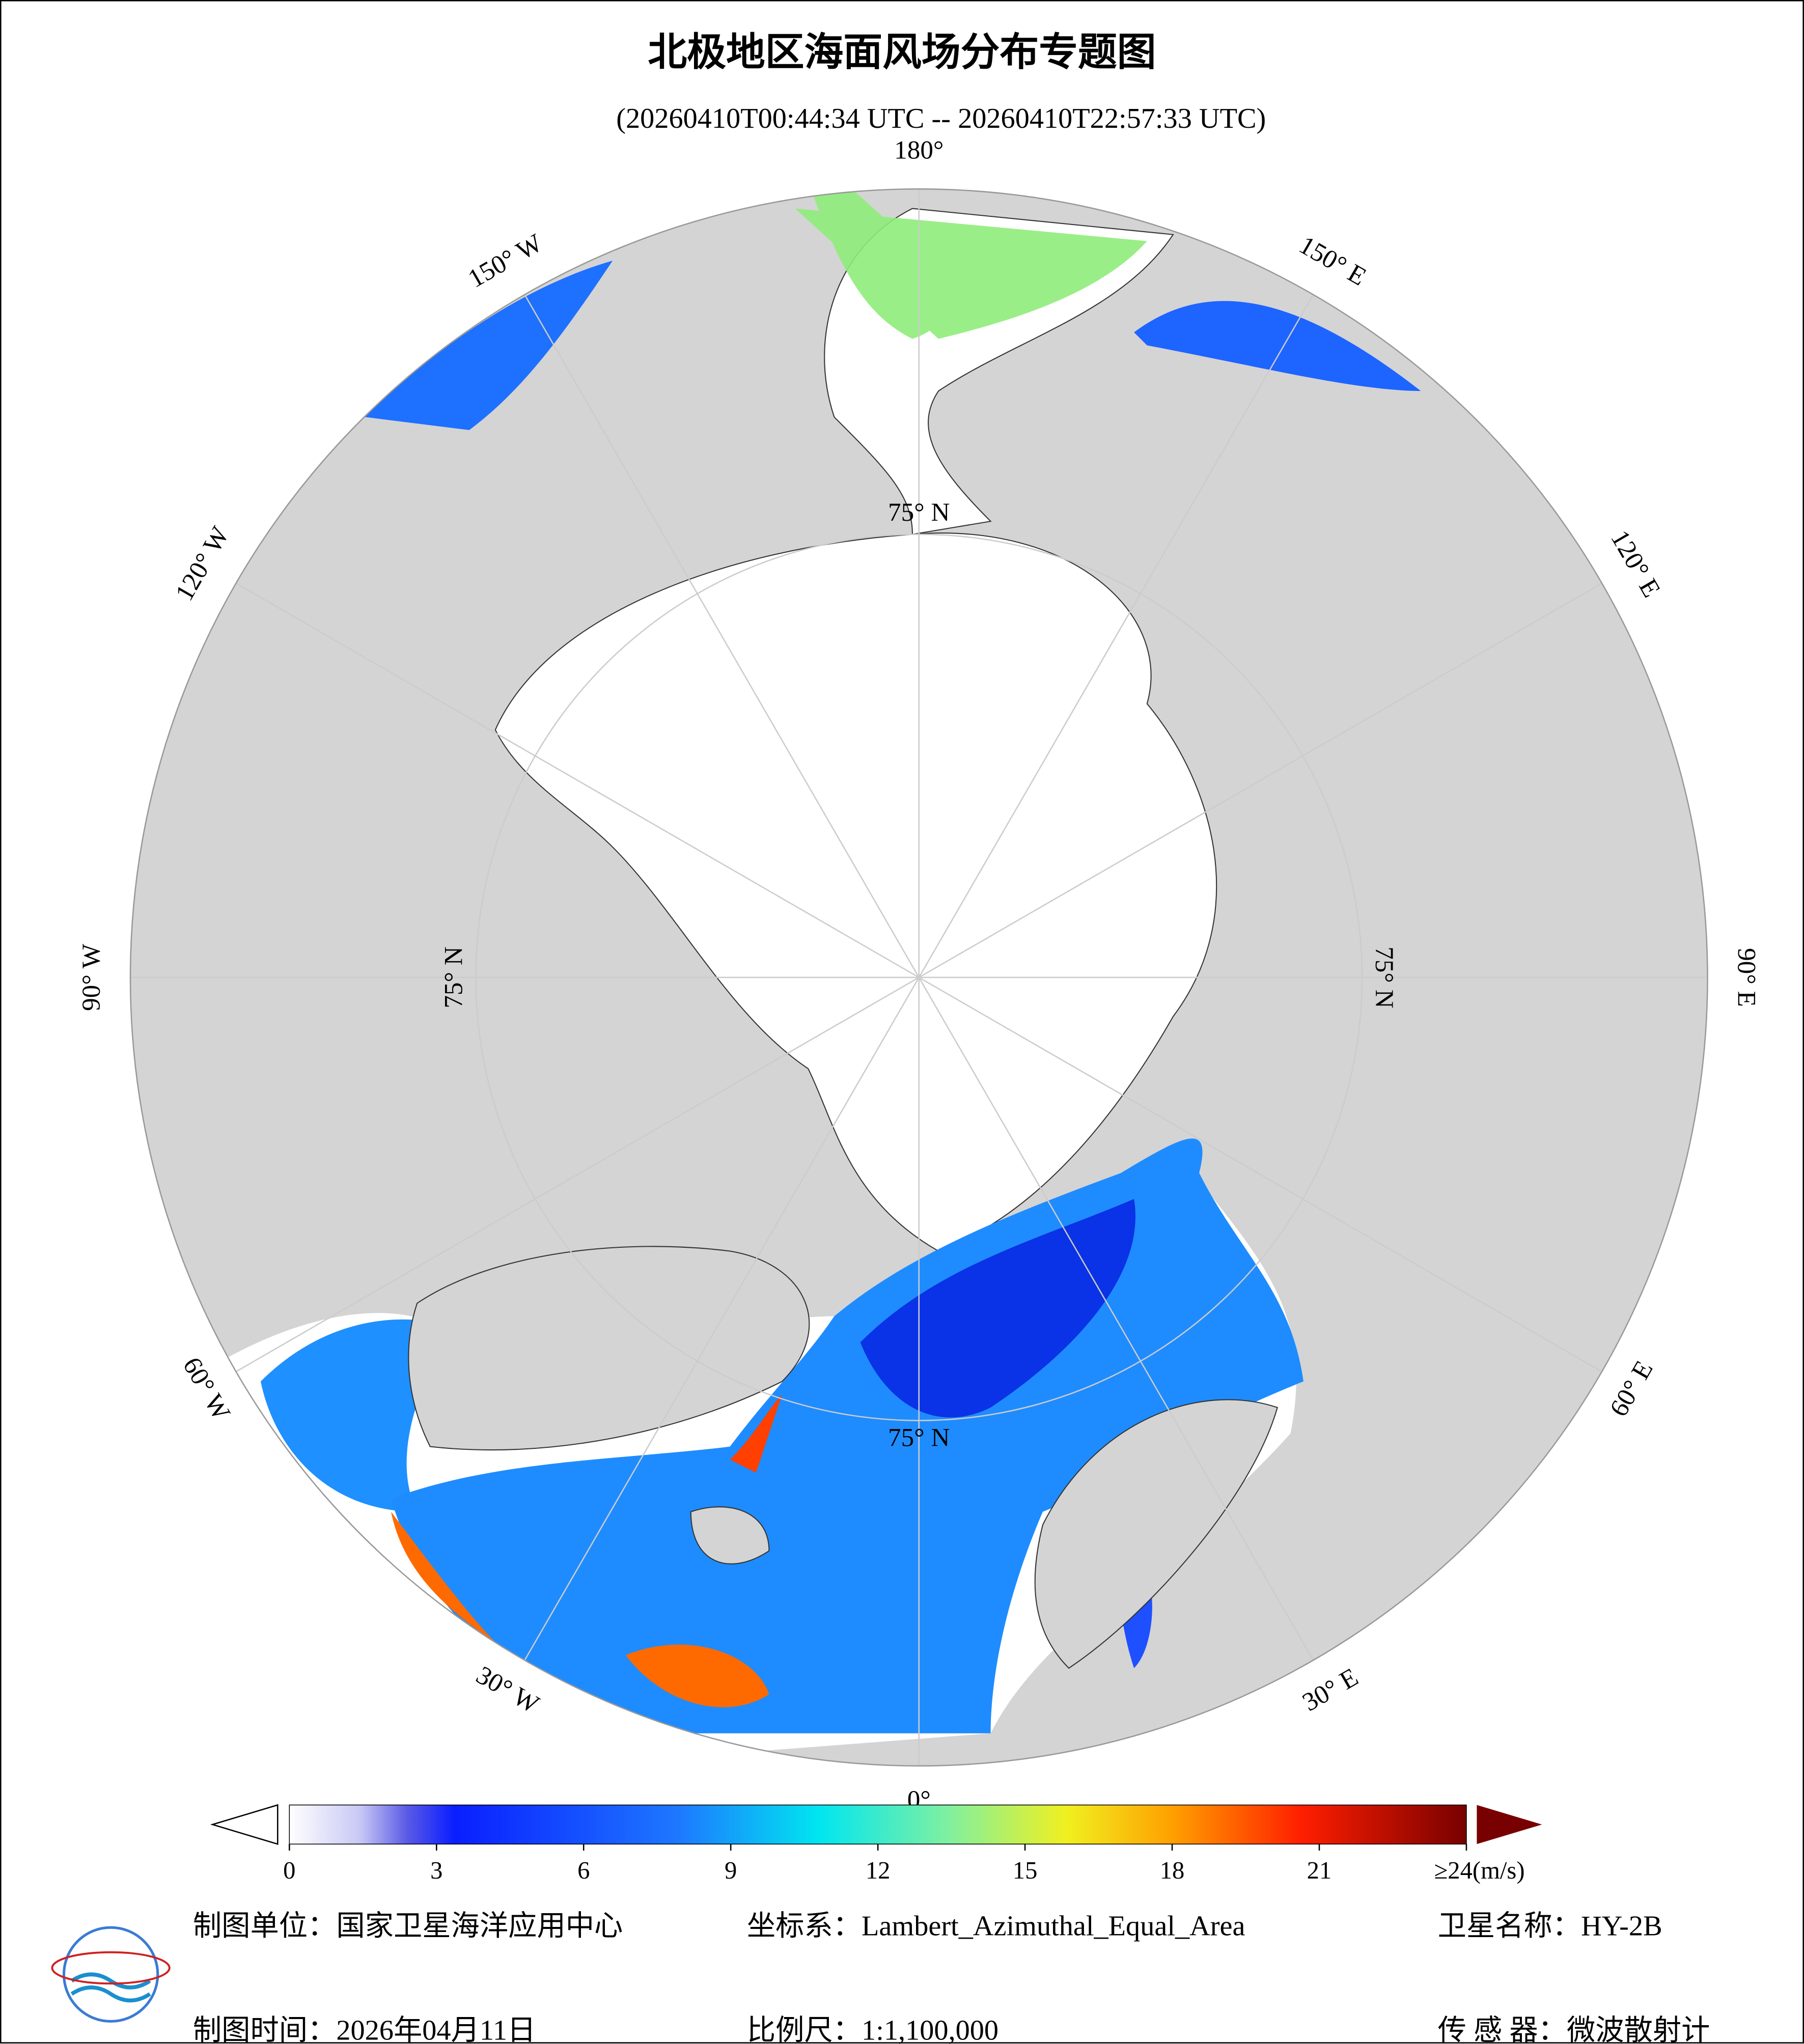 Image resolution: width=1804 pixels, height=2044 pixels. What do you see at coordinates (902, 52) in the screenshot?
I see `title: 北极地区海面风场分布专题图` at bounding box center [902, 52].